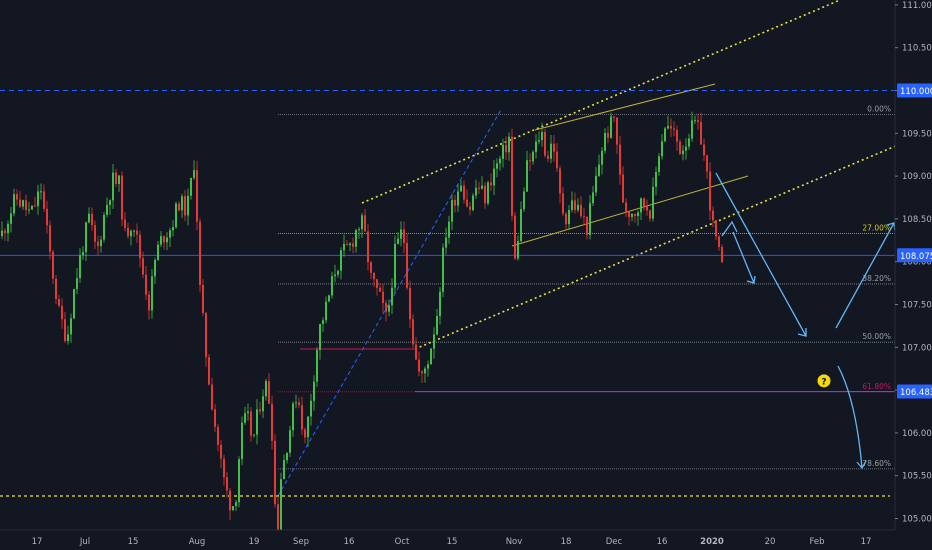 The height and width of the screenshot is (550, 932). I want to click on x-tick-label: Aug, so click(197, 542).